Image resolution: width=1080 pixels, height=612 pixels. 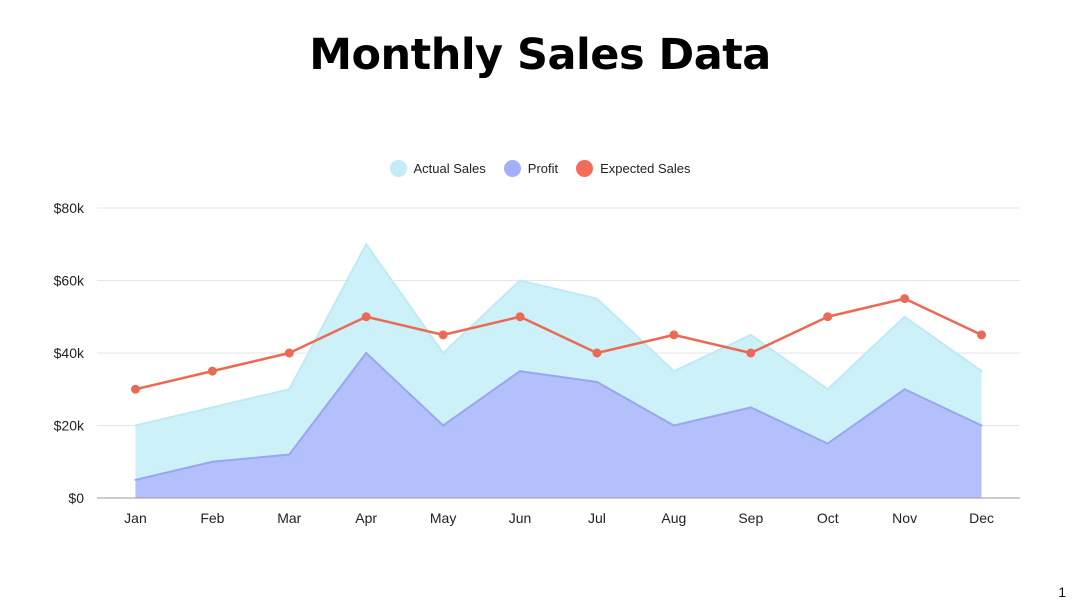 I want to click on point-actual-sales-may, so click(x=443, y=353).